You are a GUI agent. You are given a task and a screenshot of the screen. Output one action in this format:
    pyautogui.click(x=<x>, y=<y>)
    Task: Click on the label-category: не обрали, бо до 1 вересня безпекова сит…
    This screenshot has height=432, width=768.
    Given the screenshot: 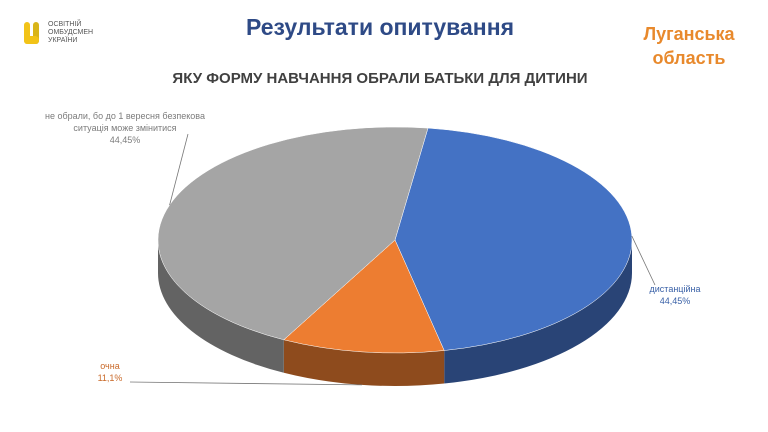 What is the action you would take?
    pyautogui.click(x=125, y=122)
    